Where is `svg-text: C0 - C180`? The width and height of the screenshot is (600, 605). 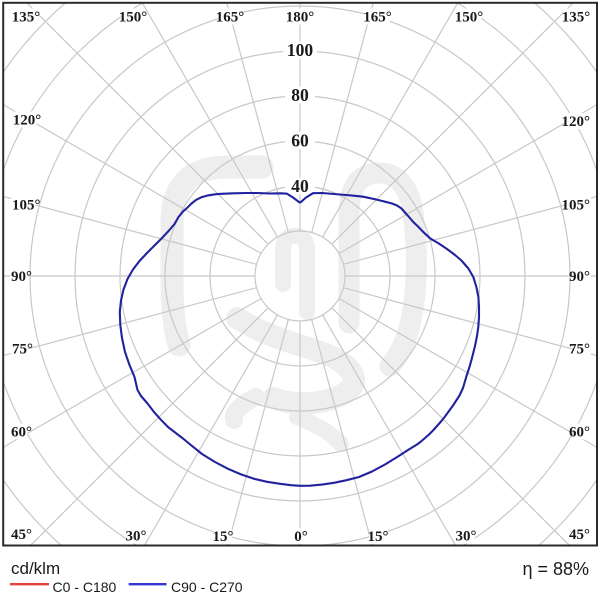
svg-text: C0 - C180 is located at coordinates (85, 587).